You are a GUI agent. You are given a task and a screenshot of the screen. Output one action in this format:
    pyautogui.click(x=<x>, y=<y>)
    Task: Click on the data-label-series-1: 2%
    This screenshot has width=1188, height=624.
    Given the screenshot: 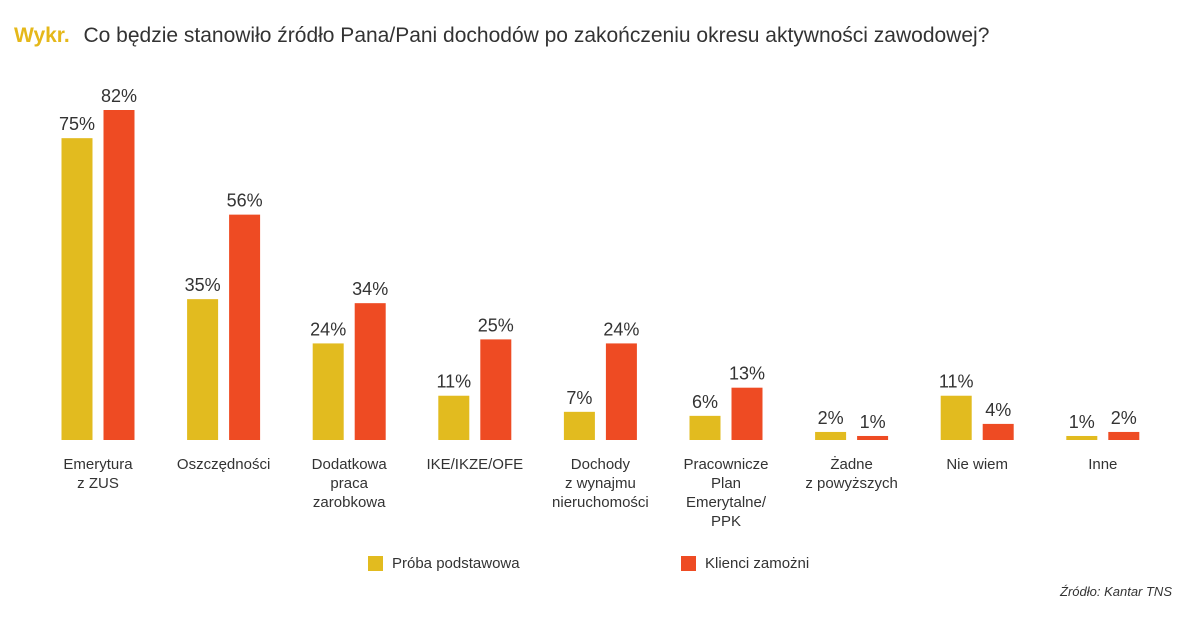 What is the action you would take?
    pyautogui.click(x=831, y=418)
    